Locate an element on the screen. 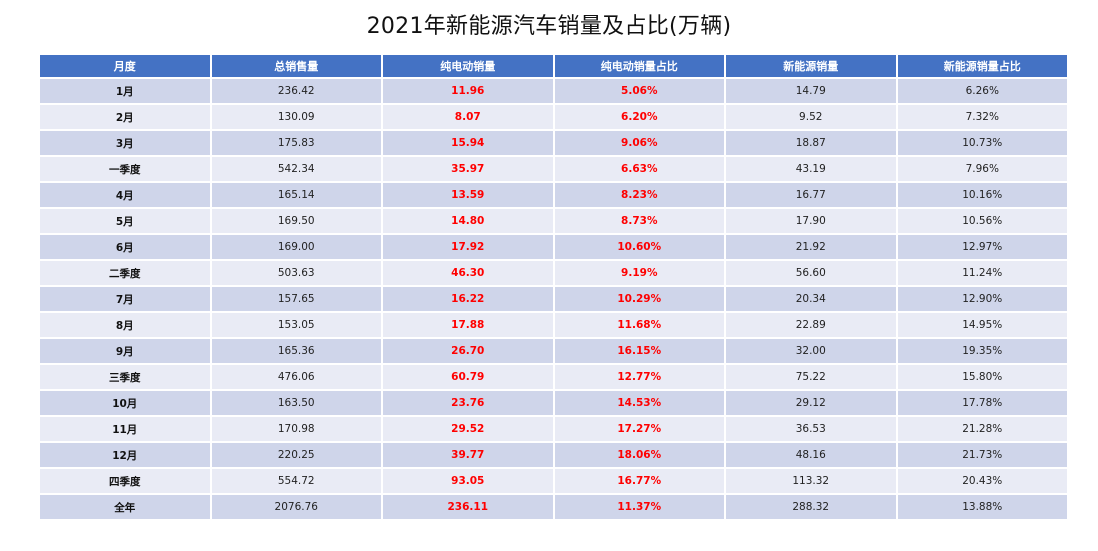 This screenshot has height=551, width=1098. cell-nev-sales: 14.79 is located at coordinates (811, 91).